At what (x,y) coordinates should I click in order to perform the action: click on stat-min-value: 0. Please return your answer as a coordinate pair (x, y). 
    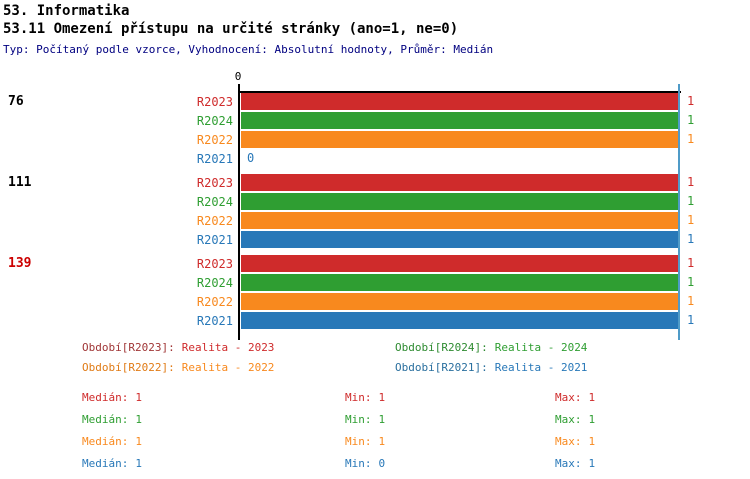
    Looking at the image, I should click on (382, 463).